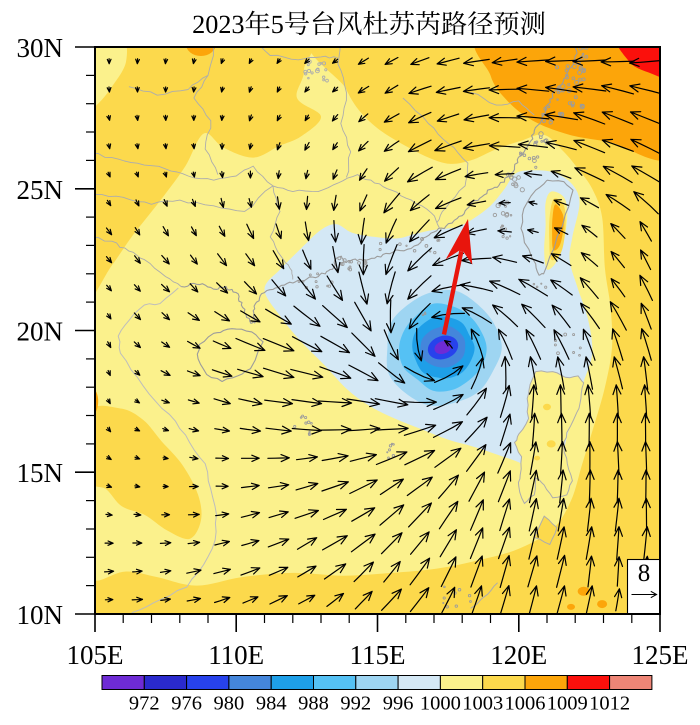  I want to click on svg-text: 1009, so click(567, 704).